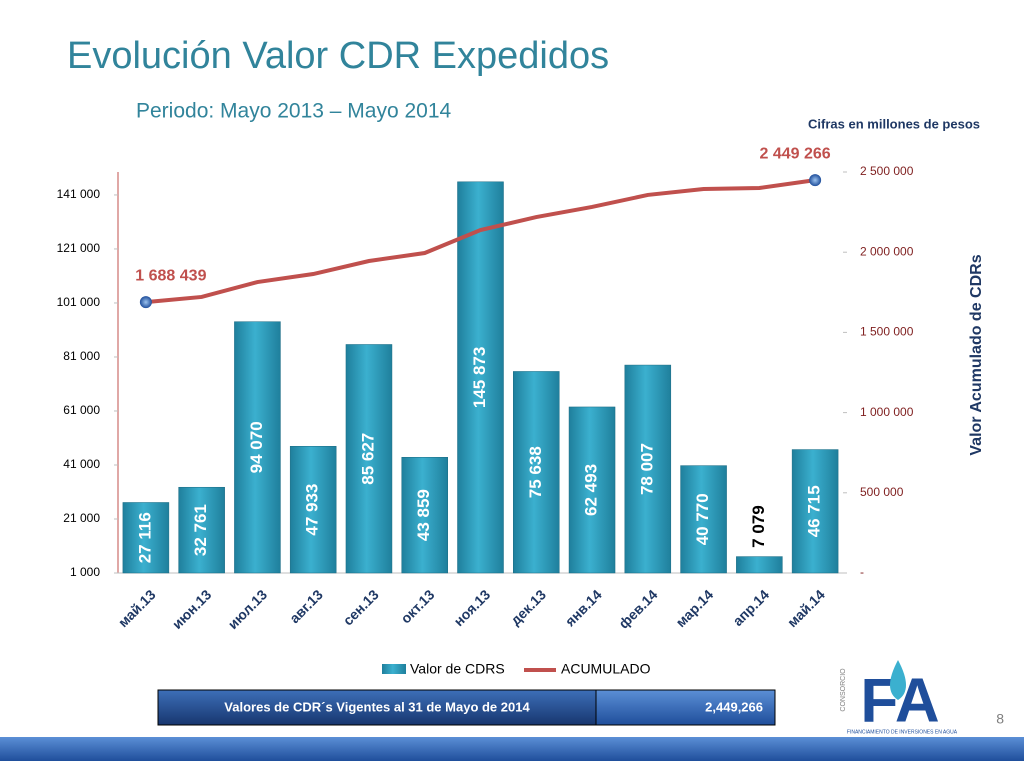 The width and height of the screenshot is (1024, 773). What do you see at coordinates (81, 356) in the screenshot?
I see `y-tick-label: 81 000` at bounding box center [81, 356].